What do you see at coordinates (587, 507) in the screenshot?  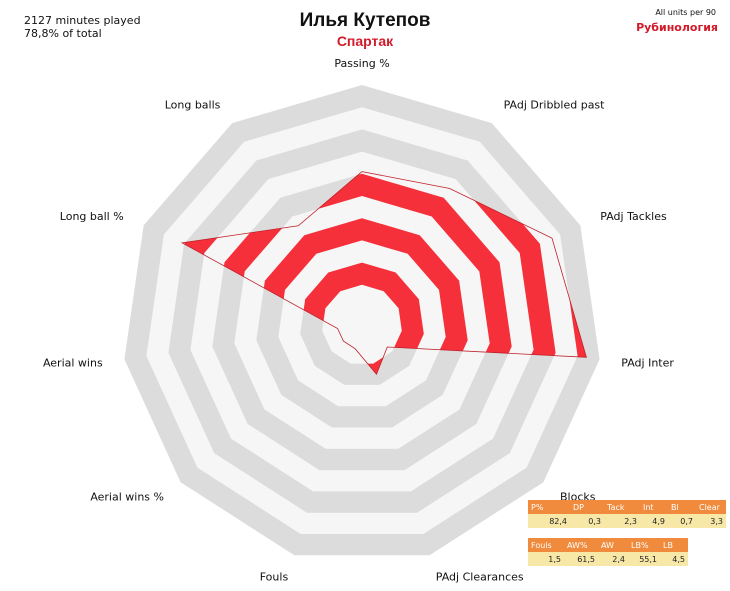 I see `stats-header: DP` at bounding box center [587, 507].